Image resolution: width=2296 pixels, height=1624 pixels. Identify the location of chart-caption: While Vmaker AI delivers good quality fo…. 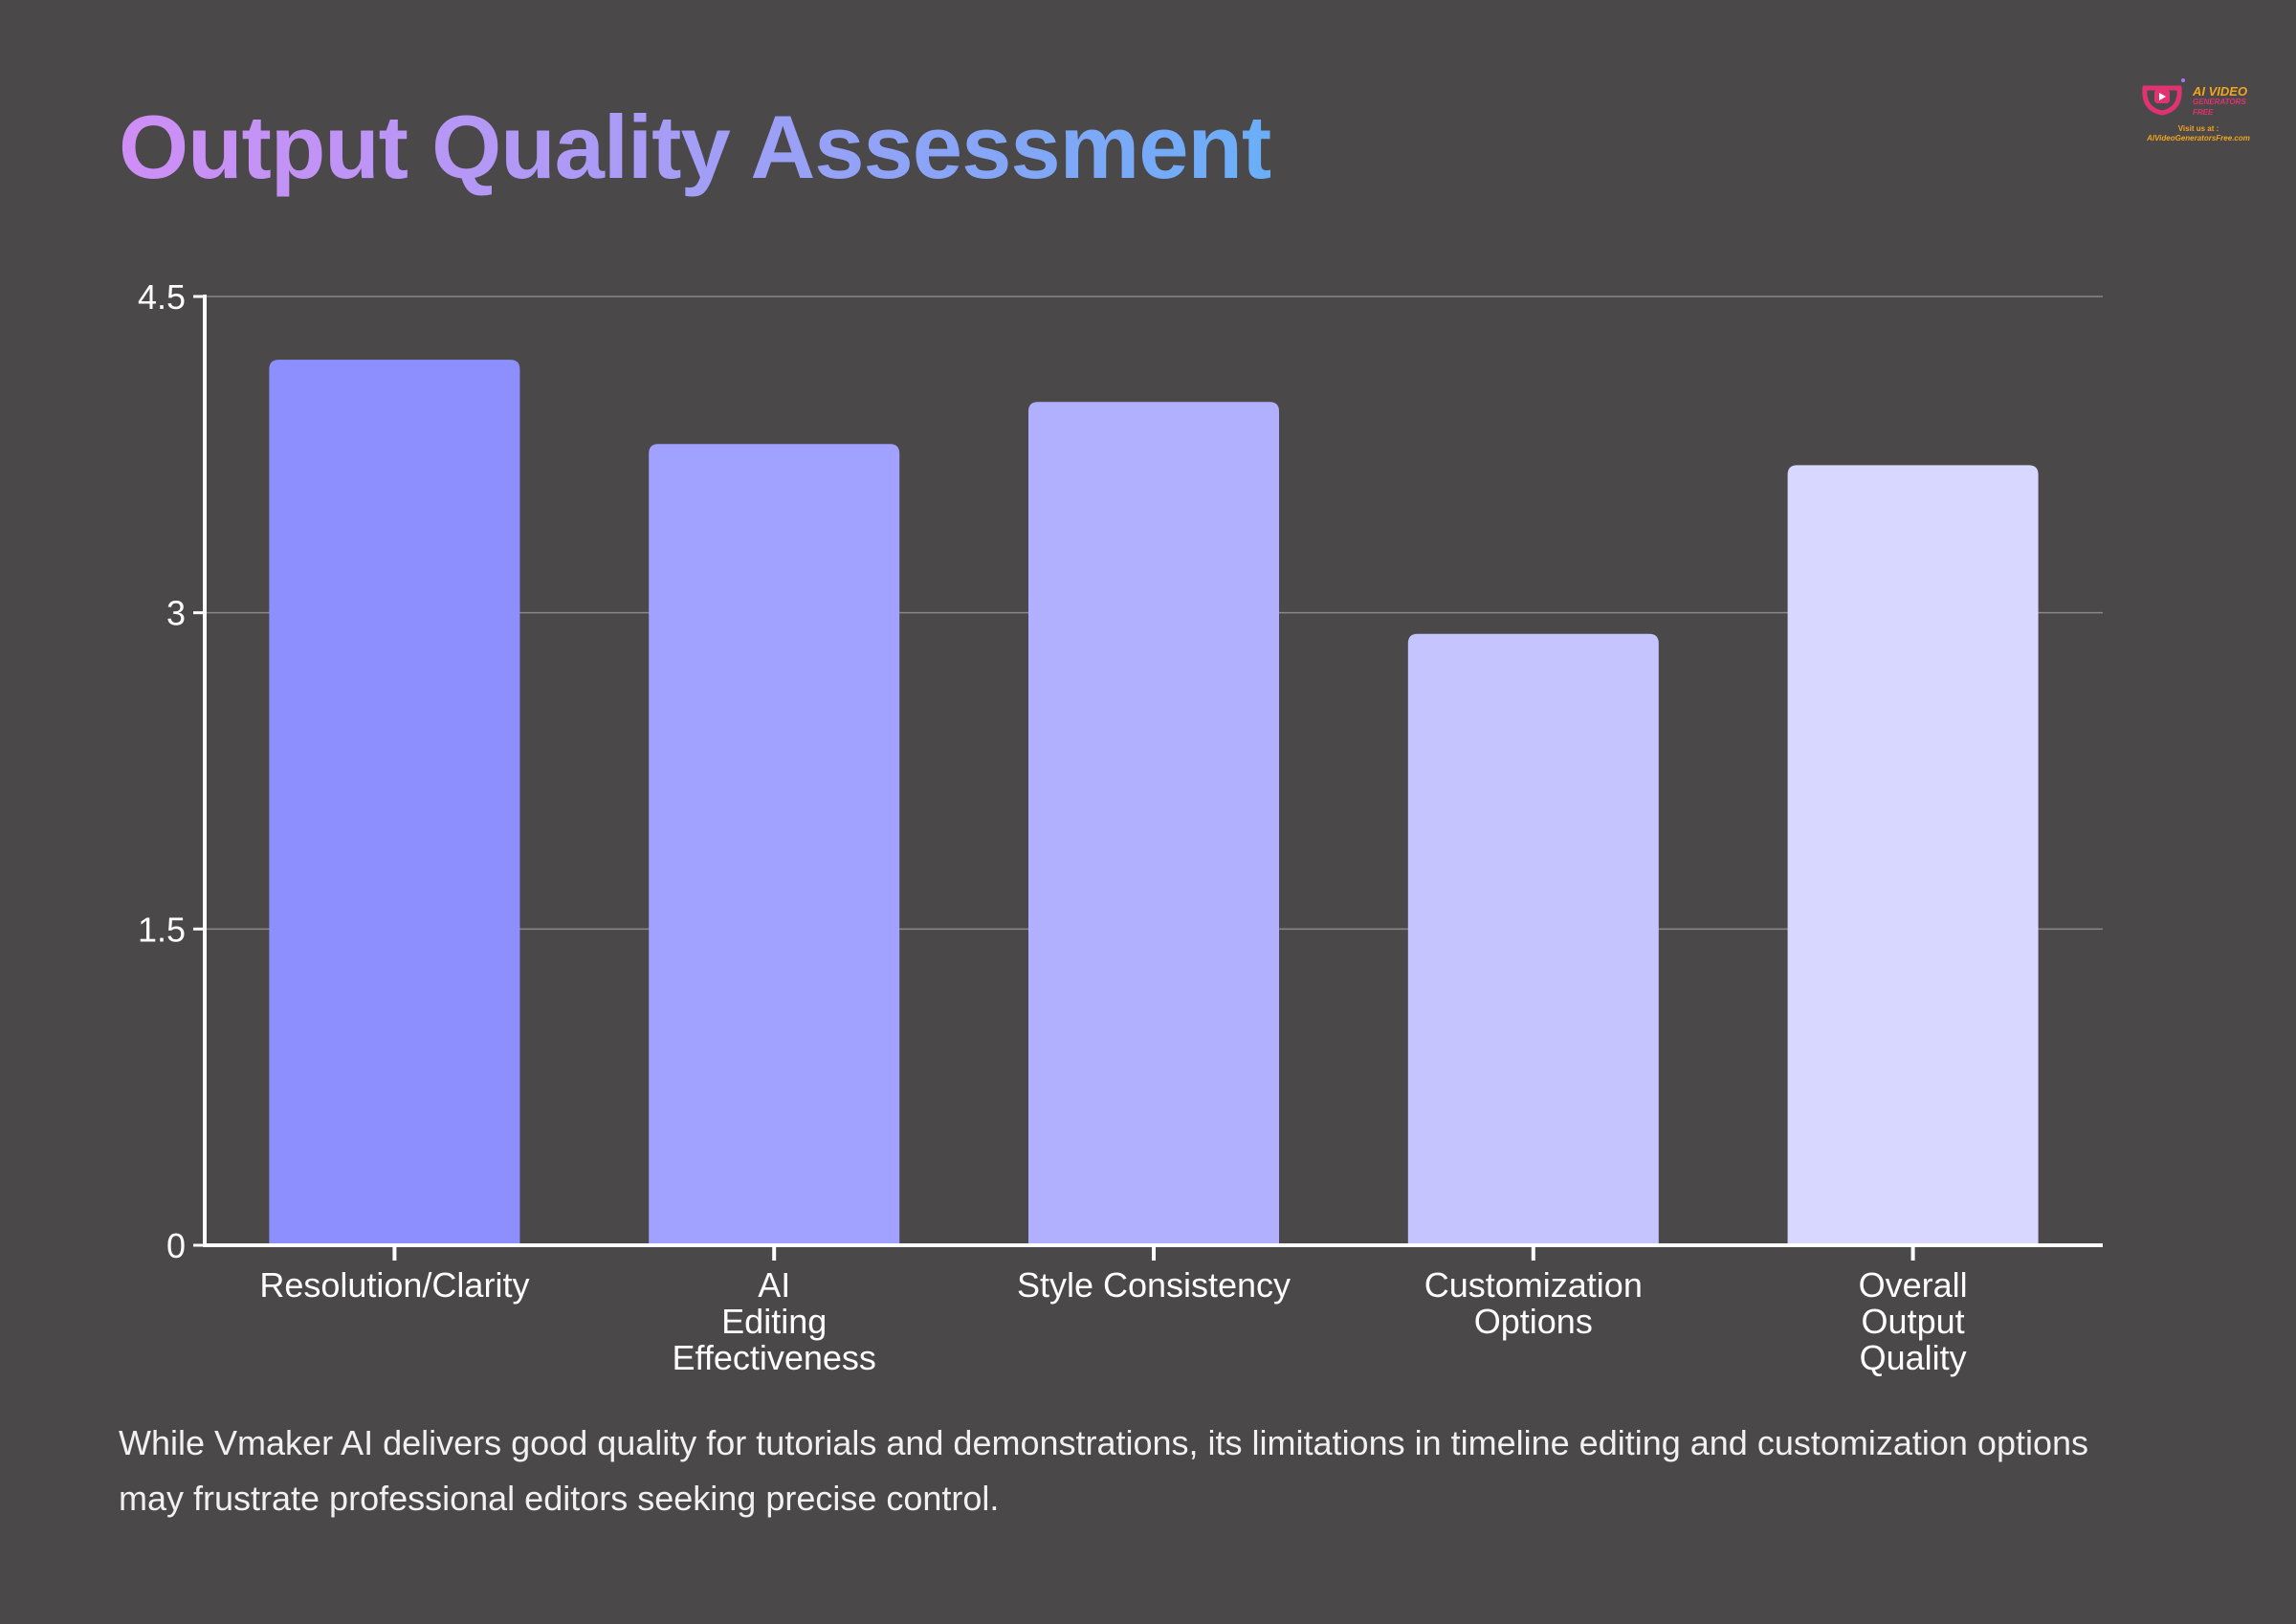
(1104, 1470).